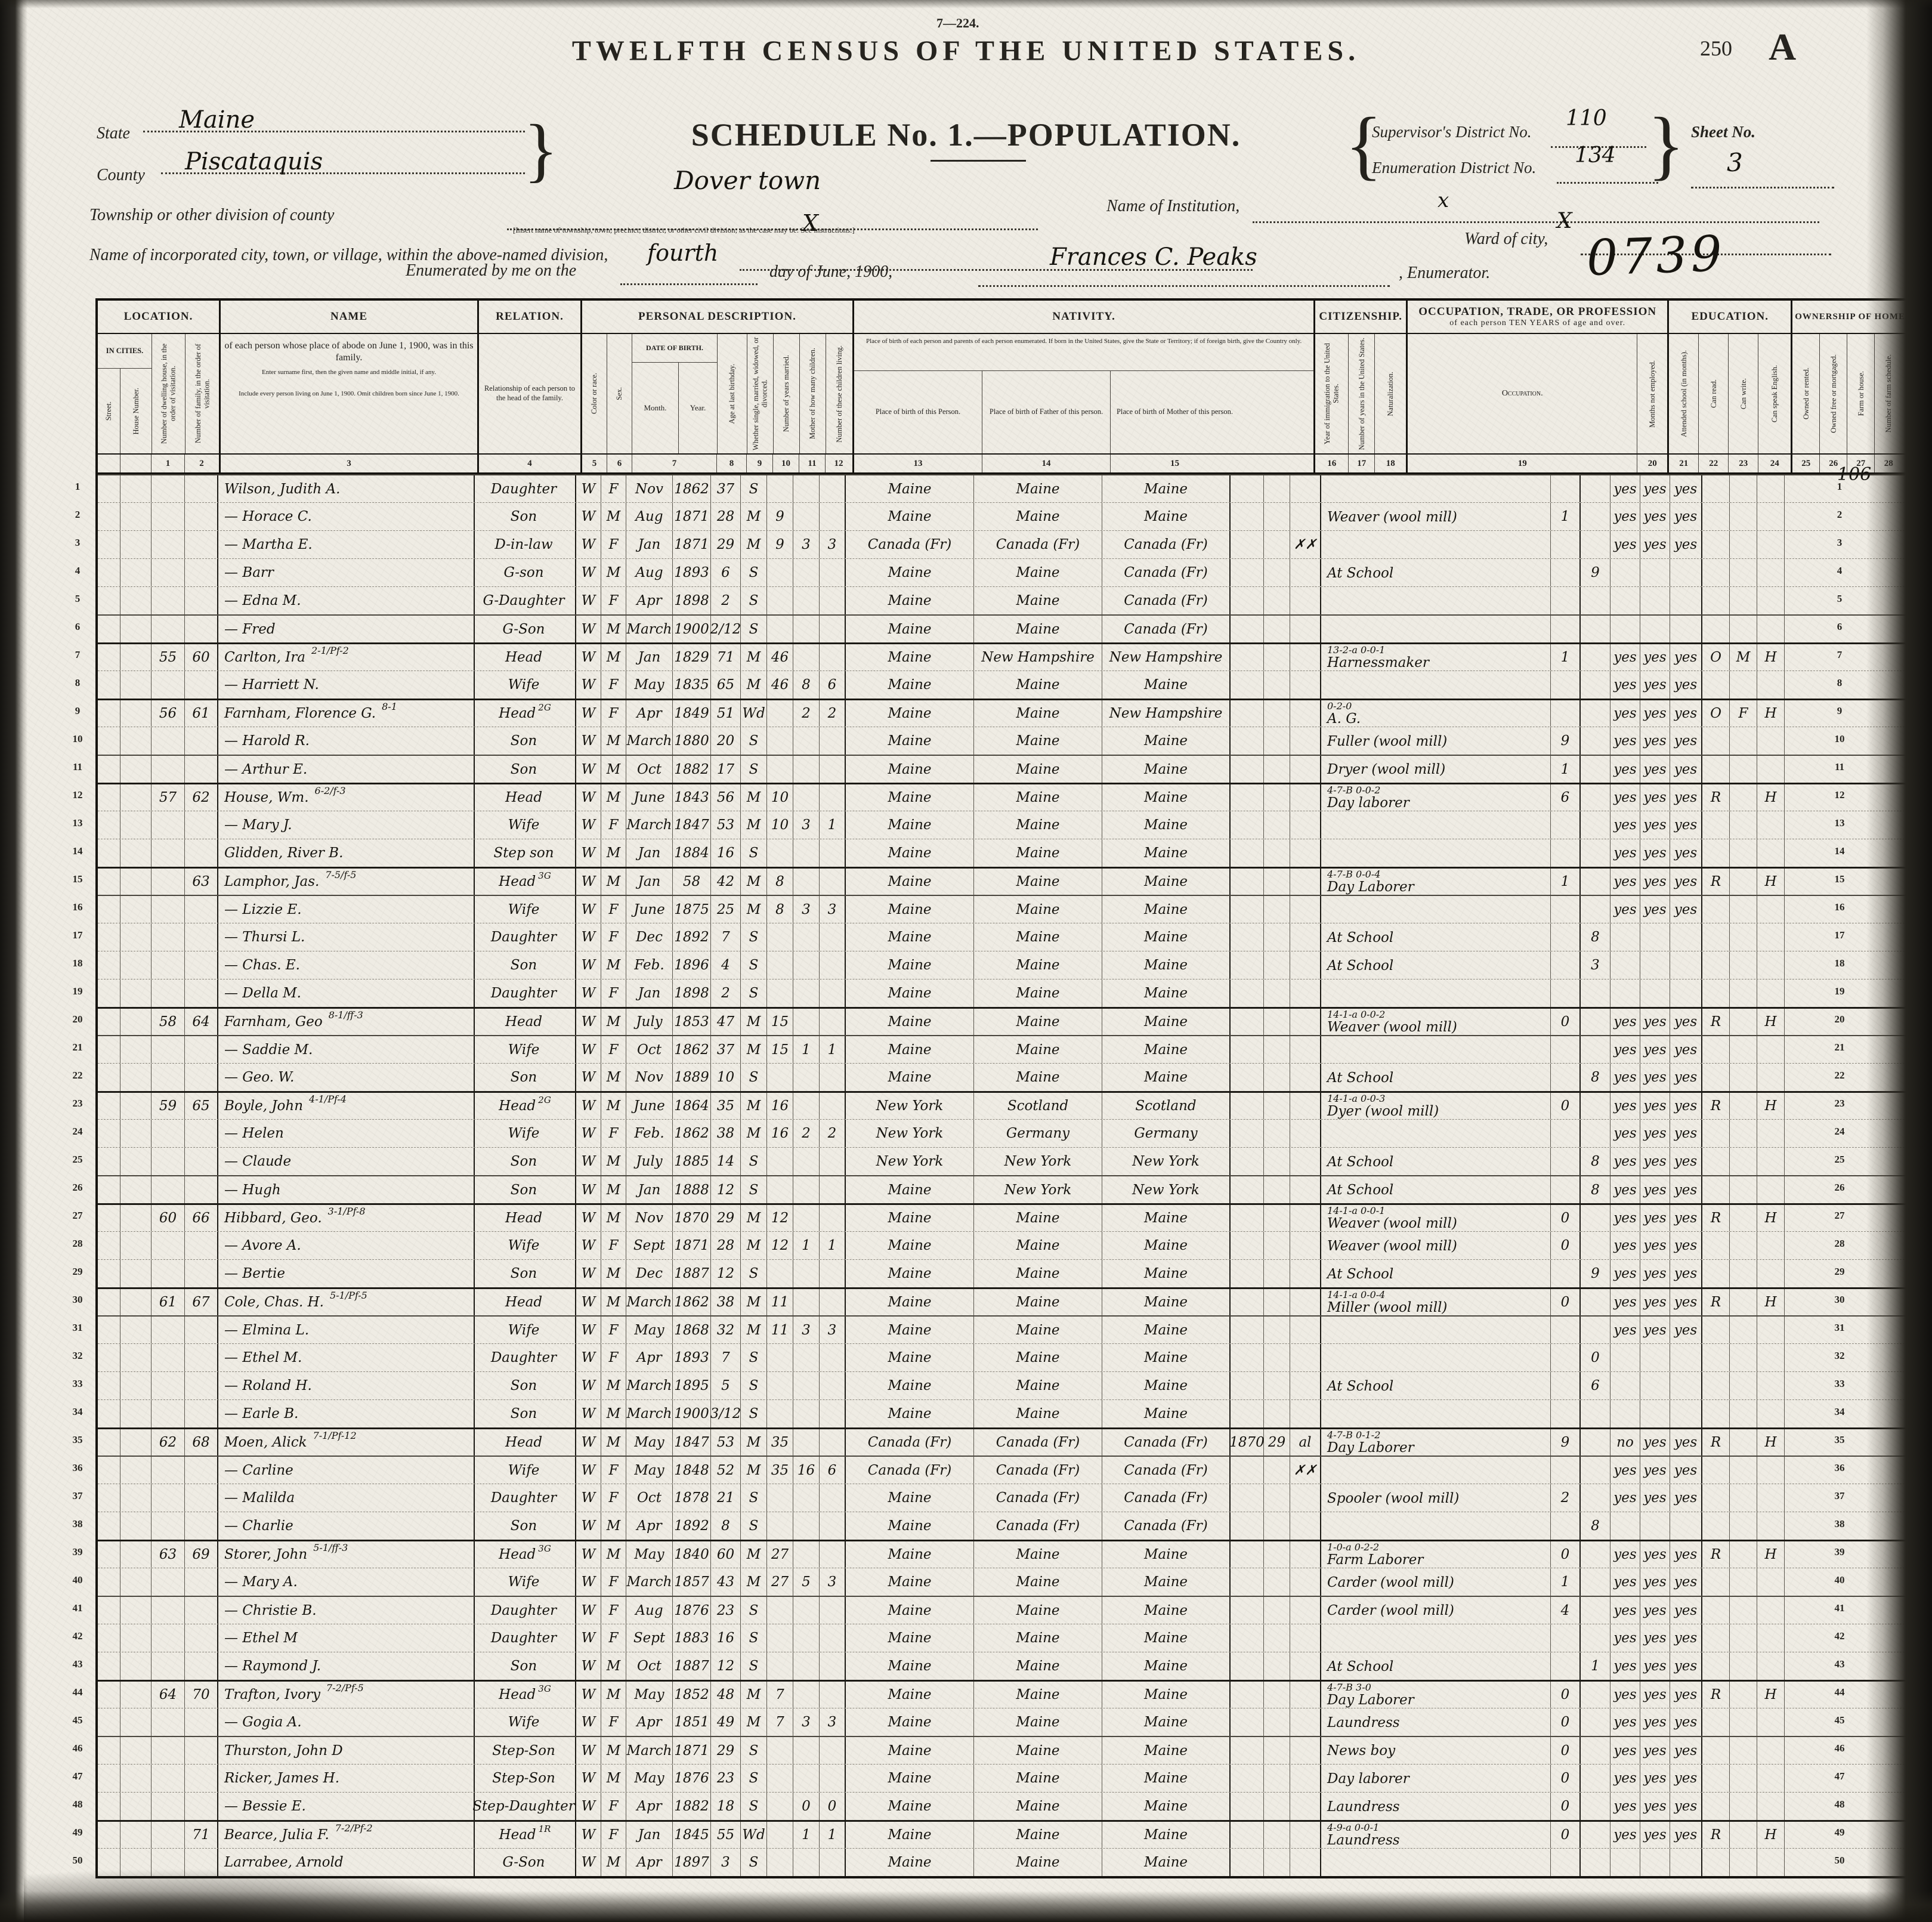 The height and width of the screenshot is (1922, 1932). What do you see at coordinates (1166, 1161) in the screenshot?
I see `cell-mother-birthplace: New York` at bounding box center [1166, 1161].